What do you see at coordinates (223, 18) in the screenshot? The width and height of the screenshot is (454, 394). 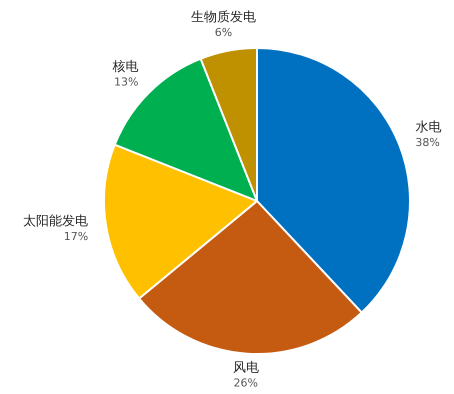 I see `slice-label: 生物质发电` at bounding box center [223, 18].